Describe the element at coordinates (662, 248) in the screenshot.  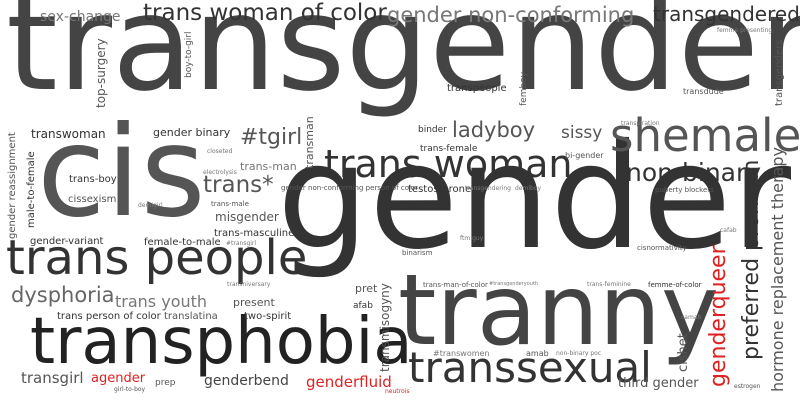
I see `word-cisnormativity: cisnormativity` at that location.